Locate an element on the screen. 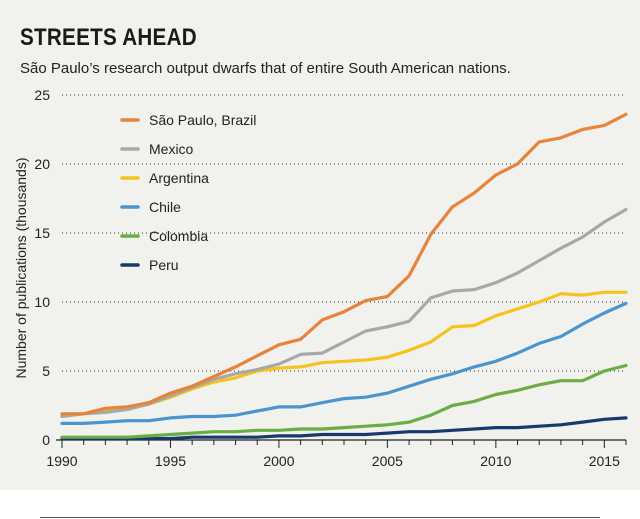  x-tick-label-2000: 2000 is located at coordinates (278, 461).